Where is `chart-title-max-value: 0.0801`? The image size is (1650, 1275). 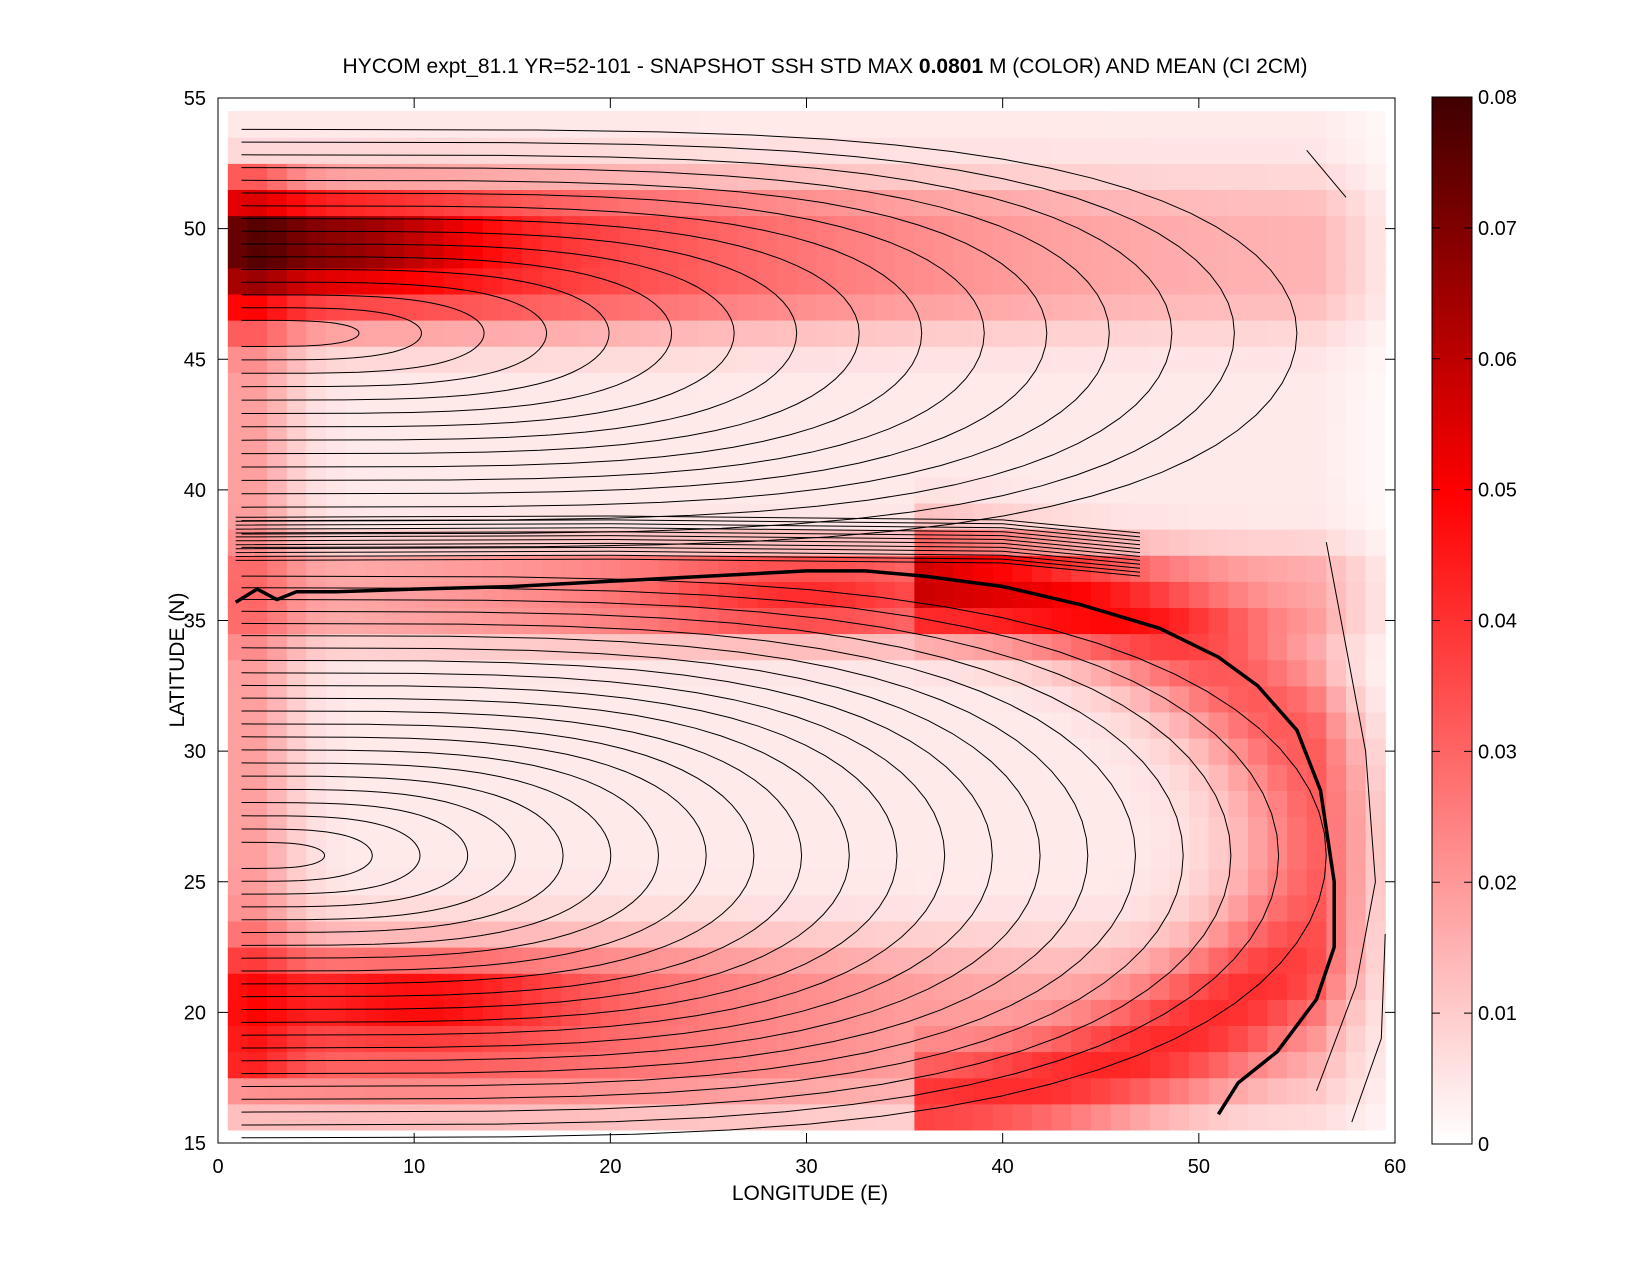
chart-title-max-value: 0.0801 is located at coordinates (951, 66).